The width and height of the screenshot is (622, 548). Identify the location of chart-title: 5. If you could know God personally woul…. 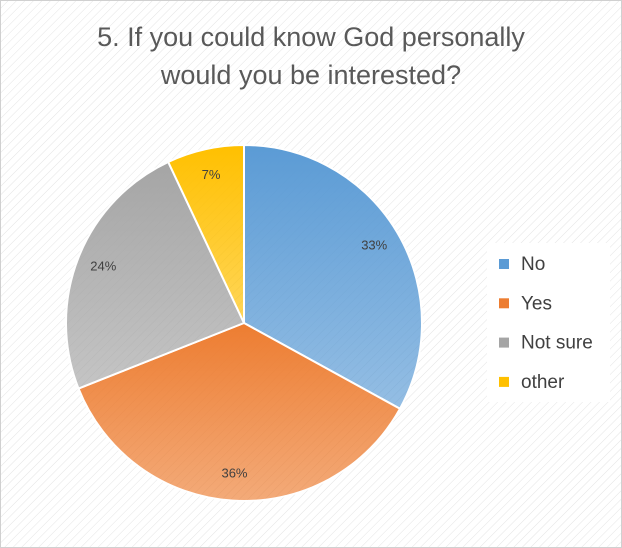
(311, 56).